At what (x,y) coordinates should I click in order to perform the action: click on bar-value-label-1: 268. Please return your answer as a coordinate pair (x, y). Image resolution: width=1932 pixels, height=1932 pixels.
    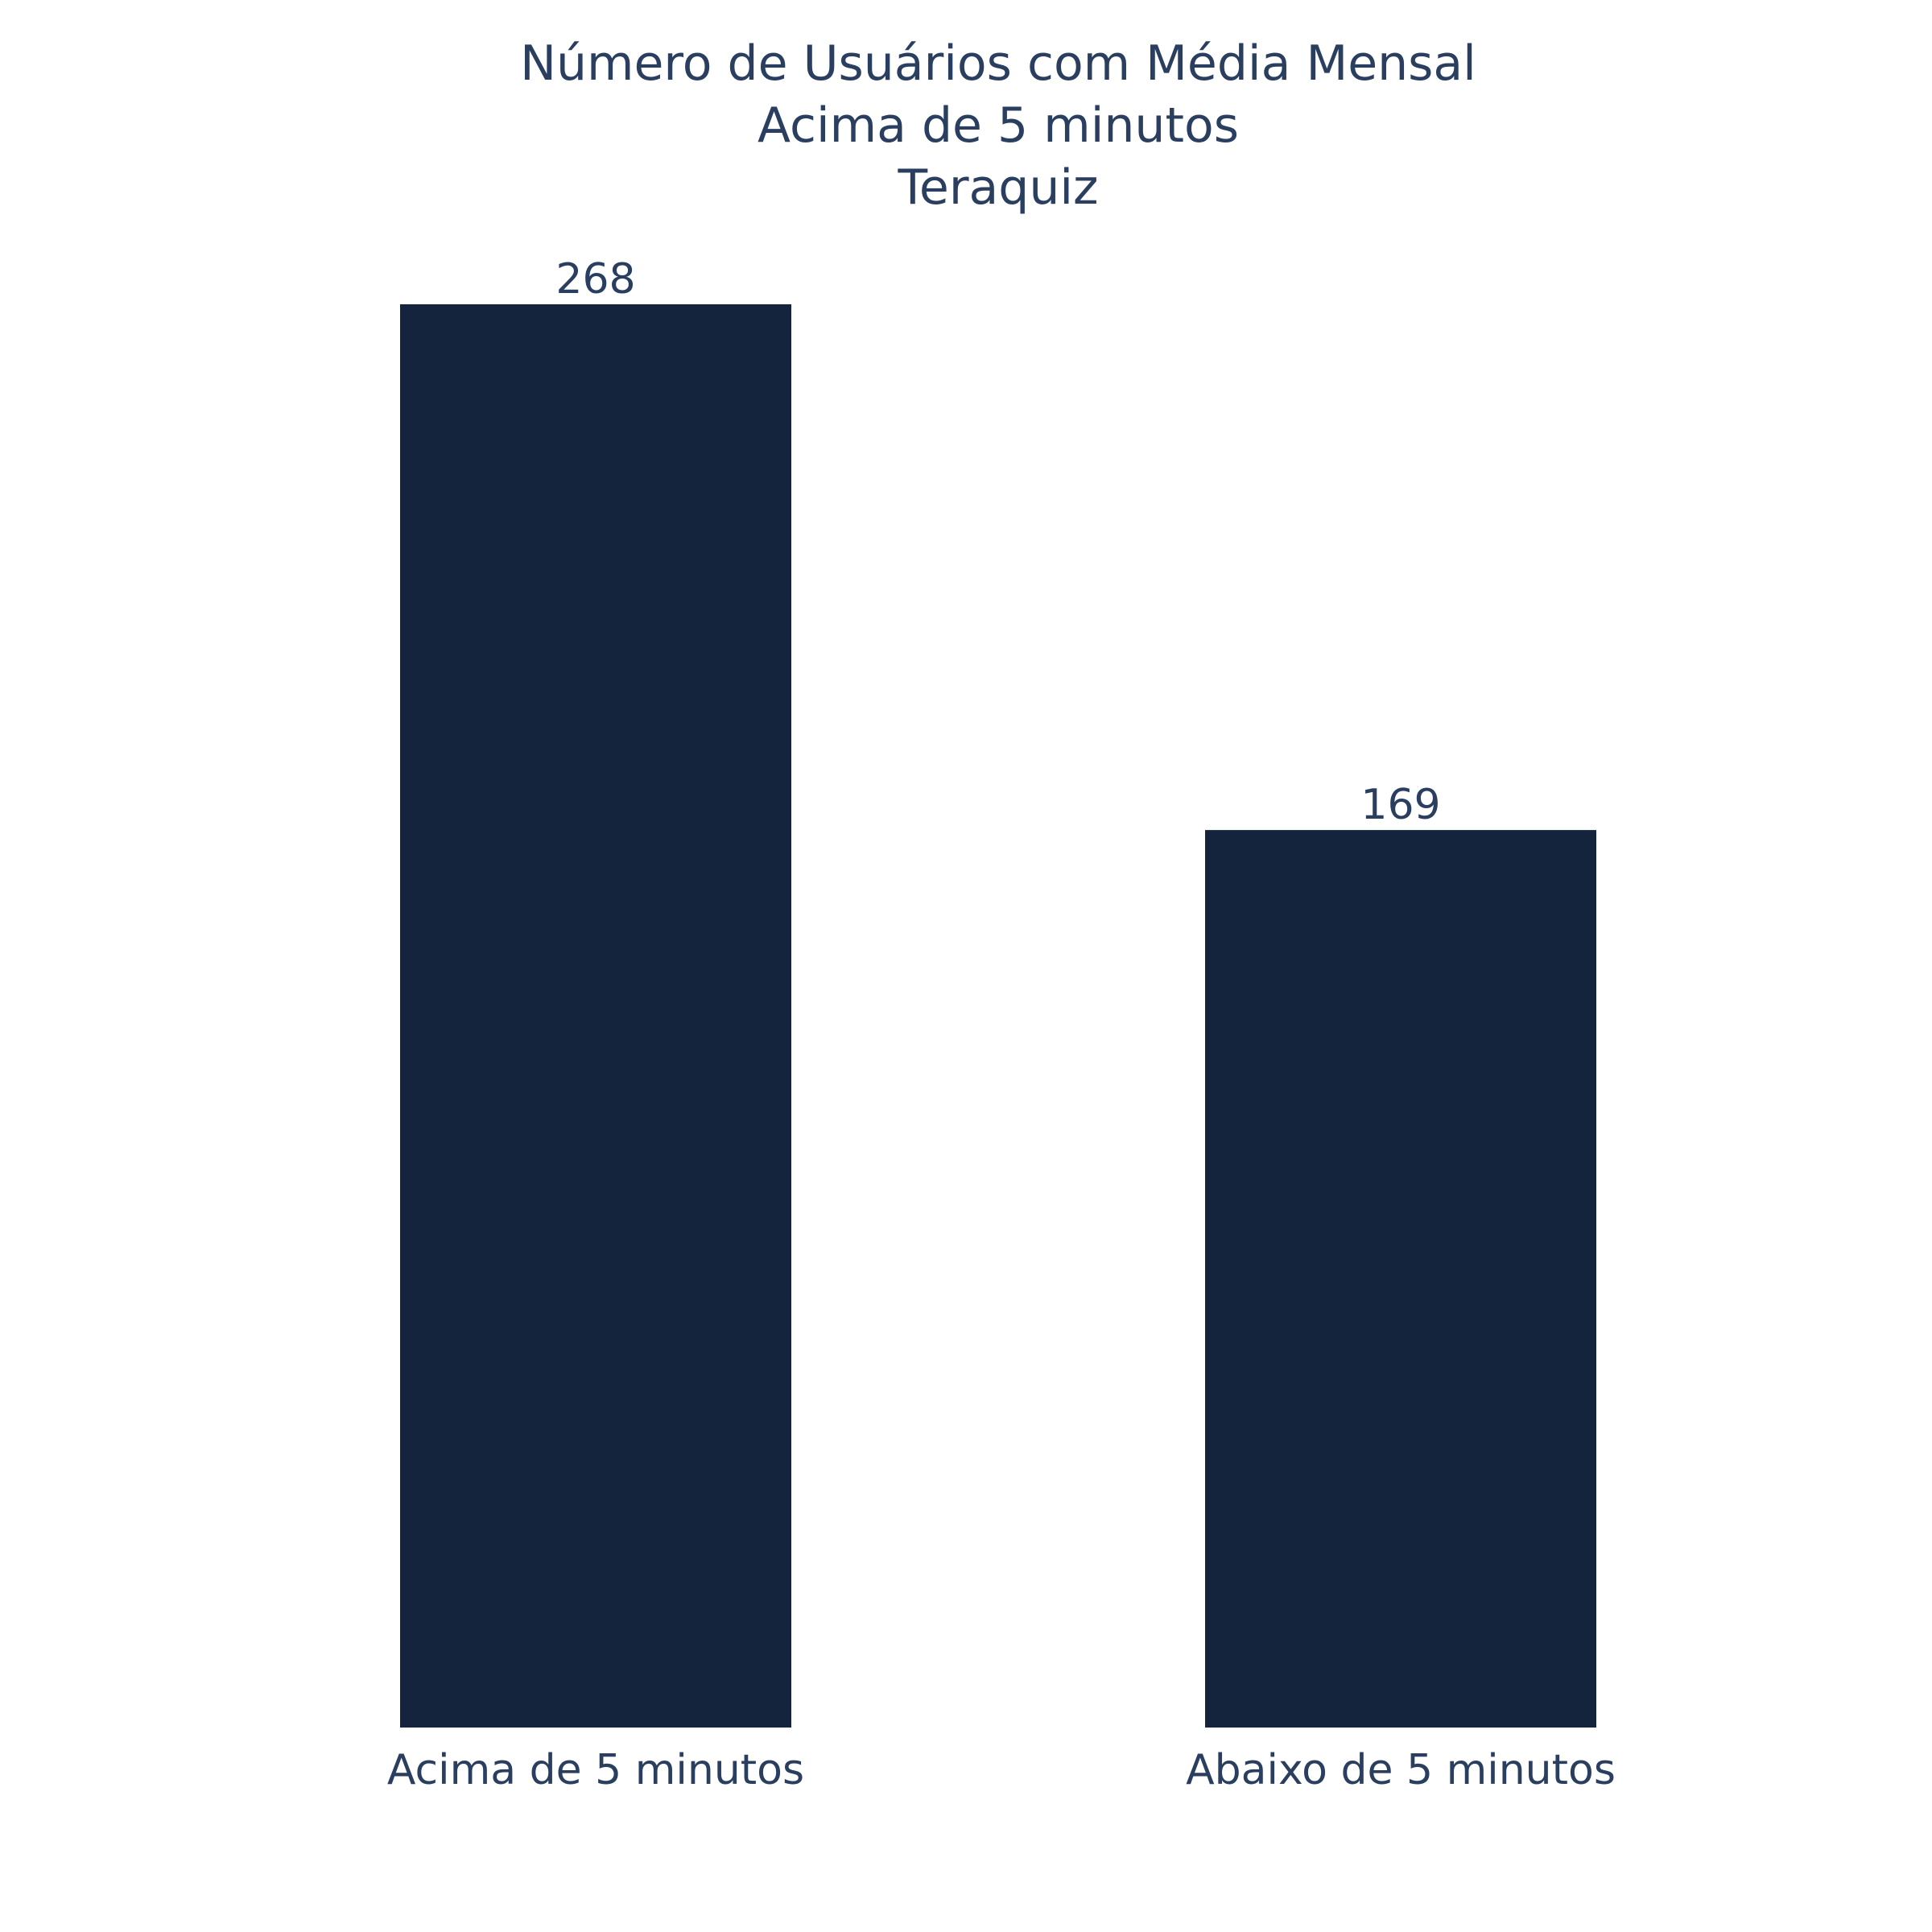
    Looking at the image, I should click on (595, 279).